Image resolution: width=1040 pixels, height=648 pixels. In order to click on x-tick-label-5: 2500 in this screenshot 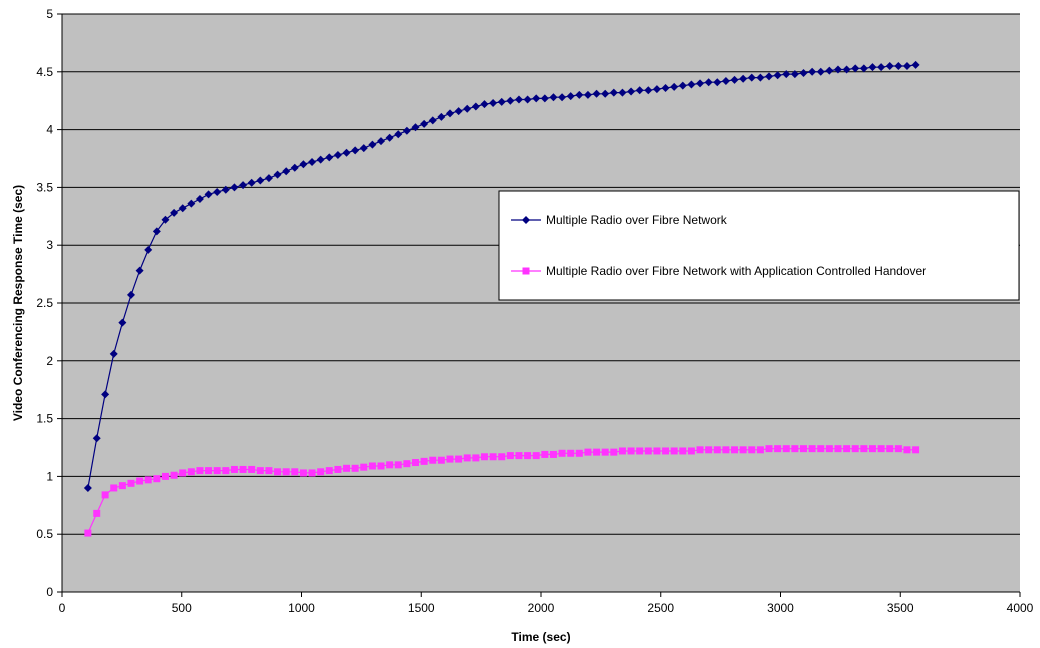, I will do `click(660, 608)`.